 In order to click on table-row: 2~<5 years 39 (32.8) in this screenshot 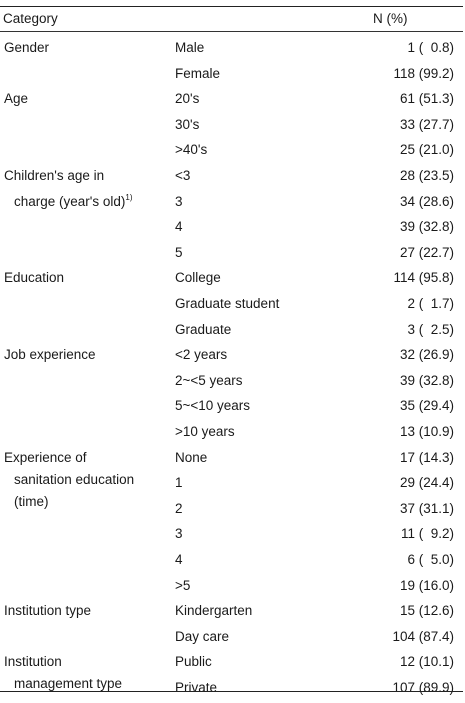, I will do `click(231, 383)`.